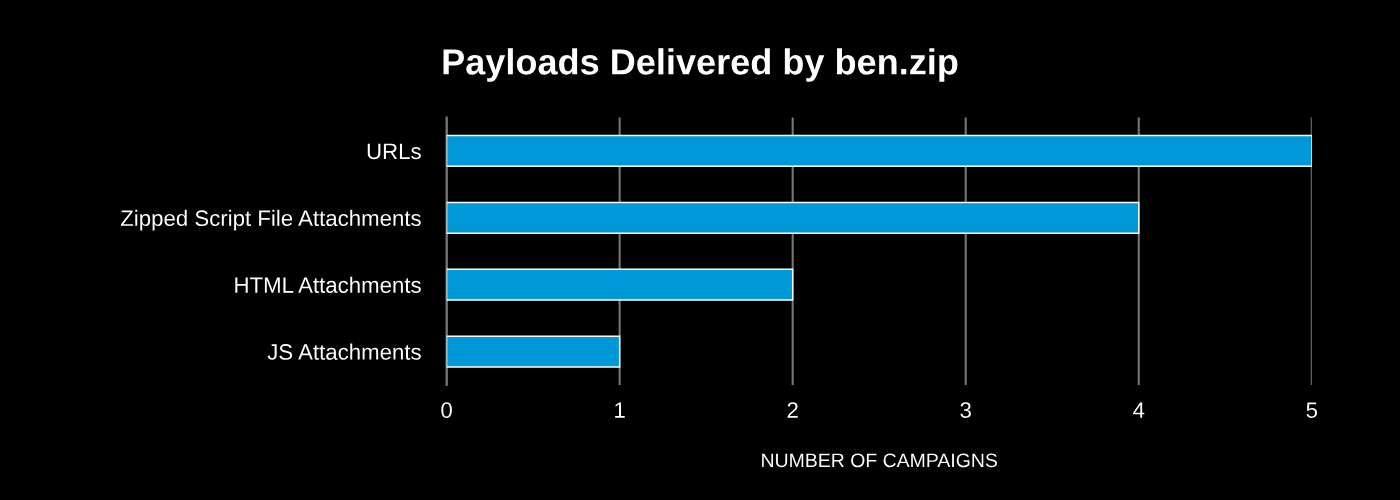 This screenshot has width=1400, height=500. I want to click on y-tick-label: Zipped Script File Attachments, so click(270, 220).